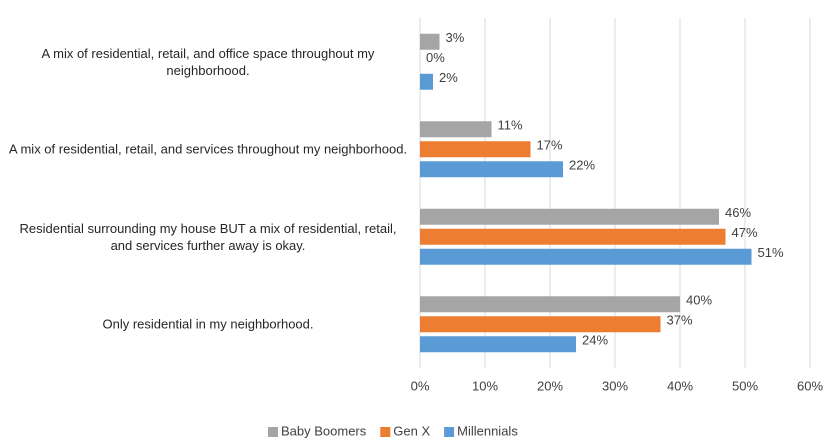 The width and height of the screenshot is (830, 440). Describe the element at coordinates (455, 37) in the screenshot. I see `data-label: 3%` at that location.